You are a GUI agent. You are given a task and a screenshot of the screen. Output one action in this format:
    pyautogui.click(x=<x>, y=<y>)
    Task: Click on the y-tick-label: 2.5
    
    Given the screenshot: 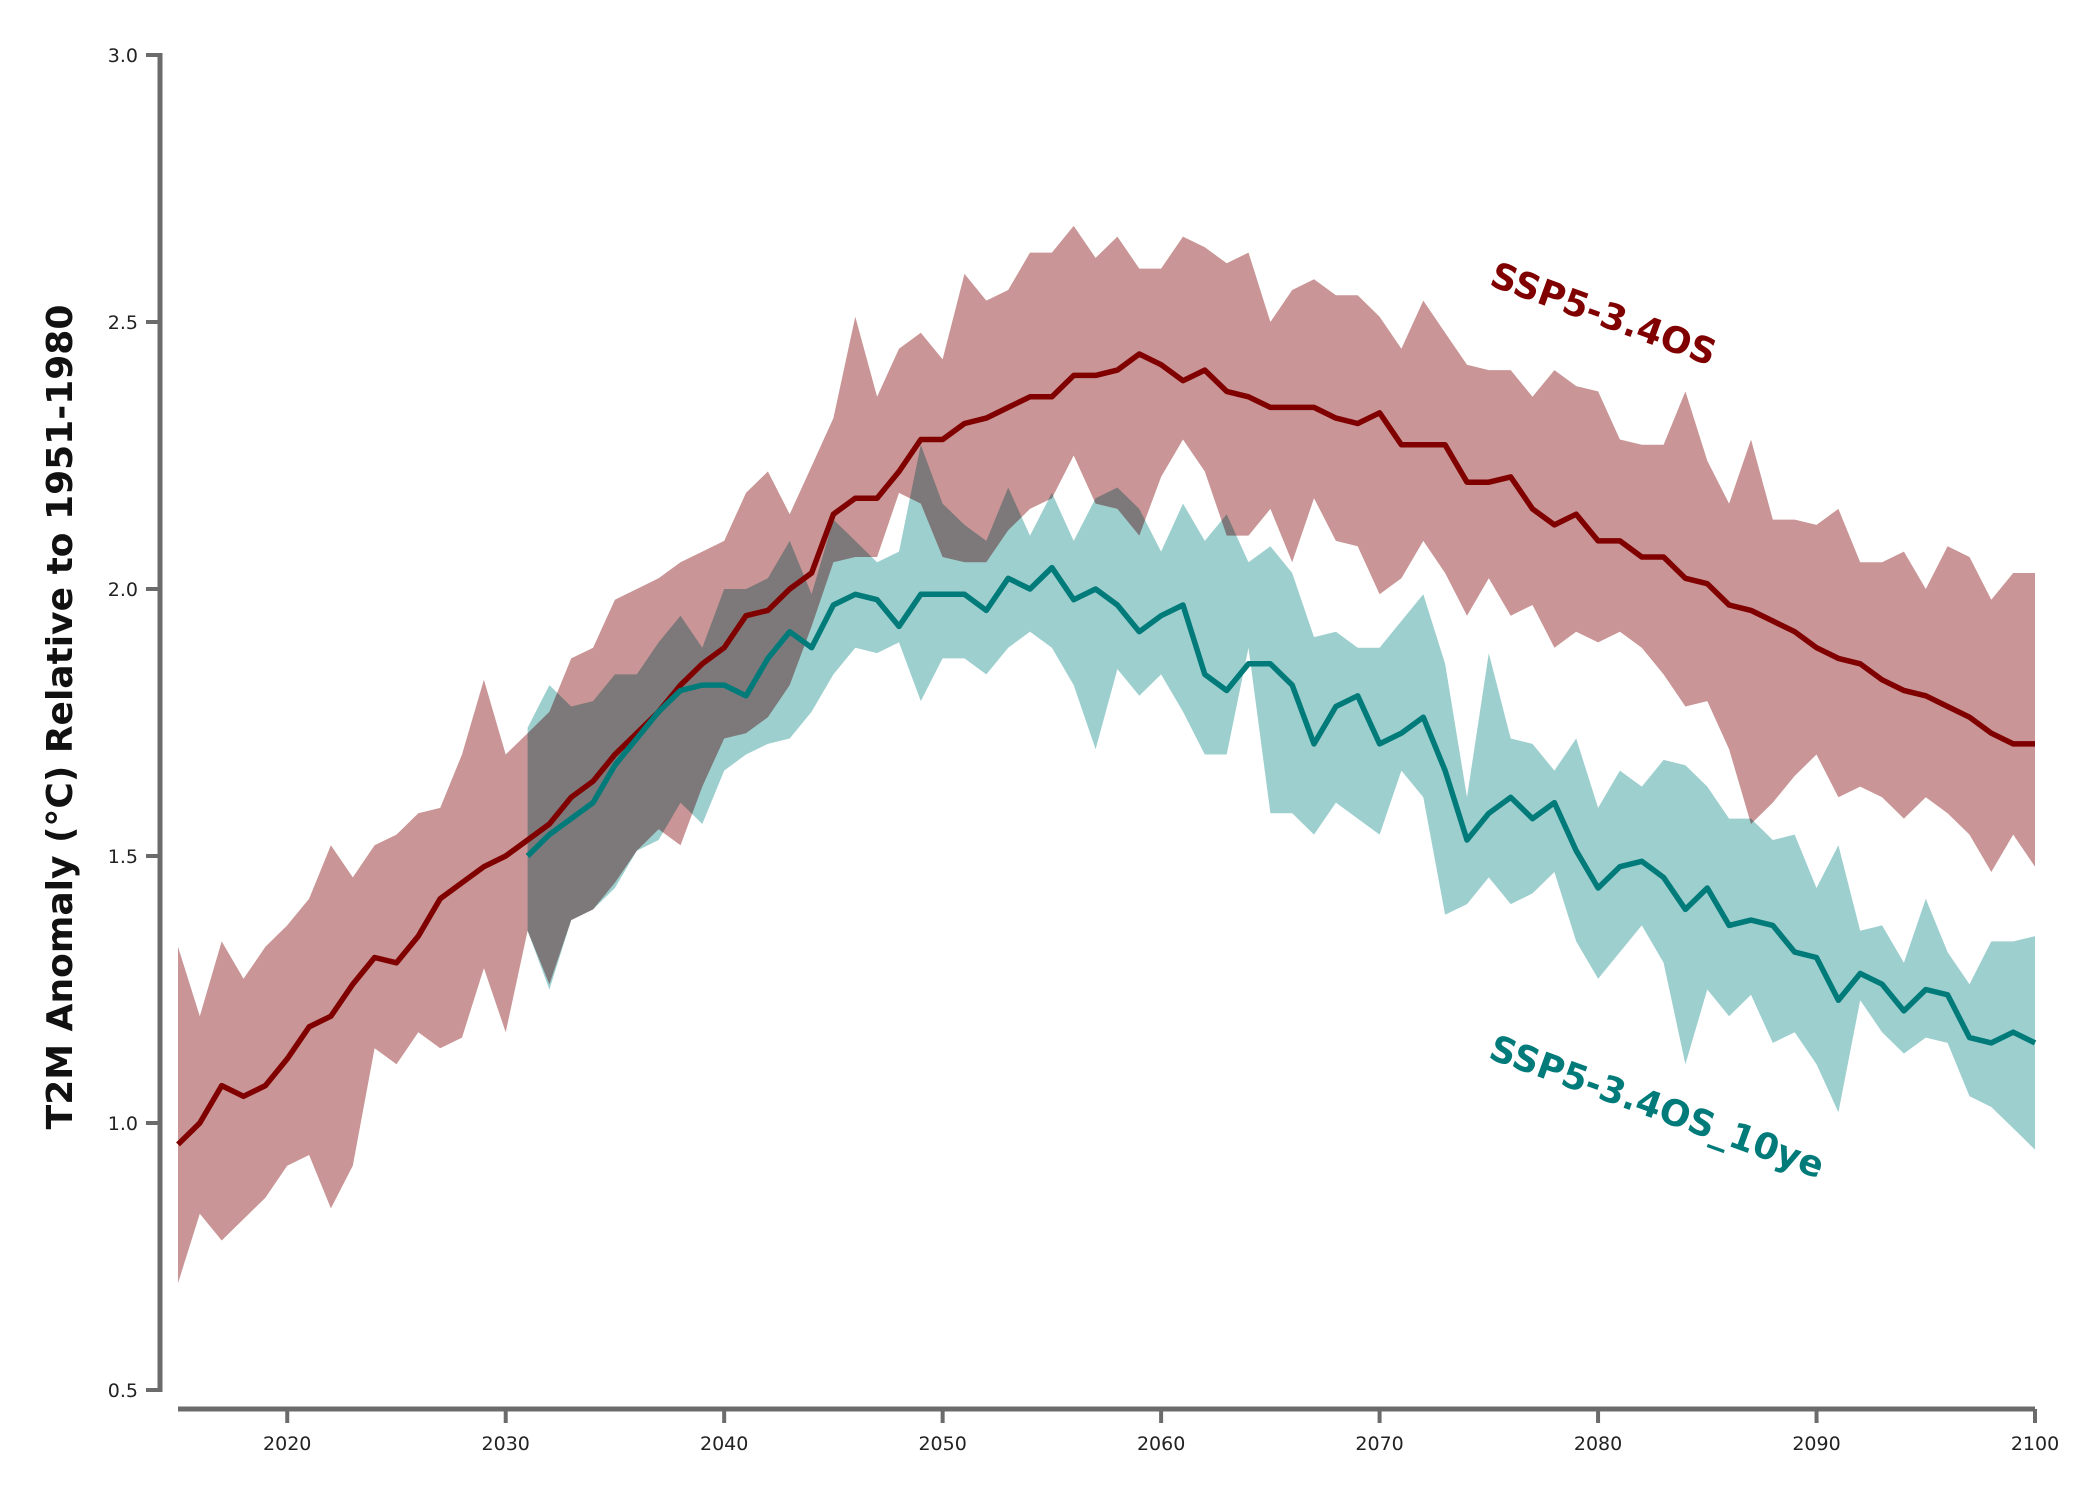 What is the action you would take?
    pyautogui.click(x=123, y=323)
    